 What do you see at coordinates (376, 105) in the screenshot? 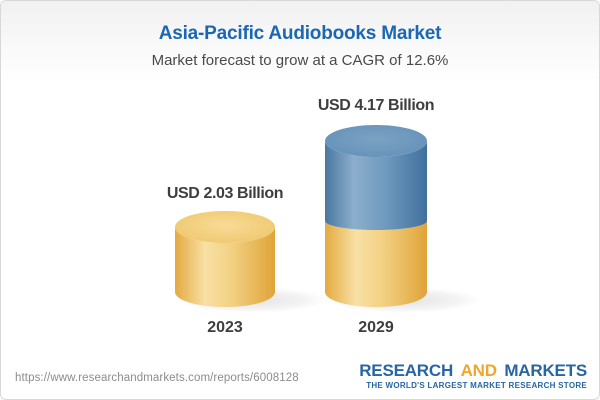
I see `value-label-2029: USD 4.17 Billion` at bounding box center [376, 105].